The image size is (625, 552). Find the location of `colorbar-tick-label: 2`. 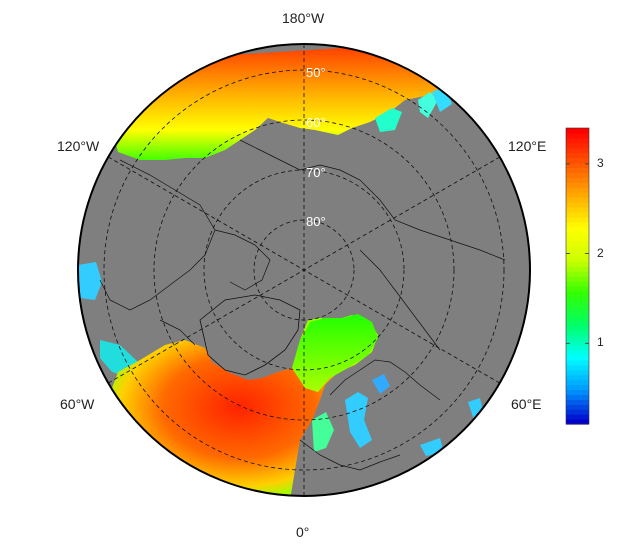

colorbar-tick-label: 2 is located at coordinates (600, 252).